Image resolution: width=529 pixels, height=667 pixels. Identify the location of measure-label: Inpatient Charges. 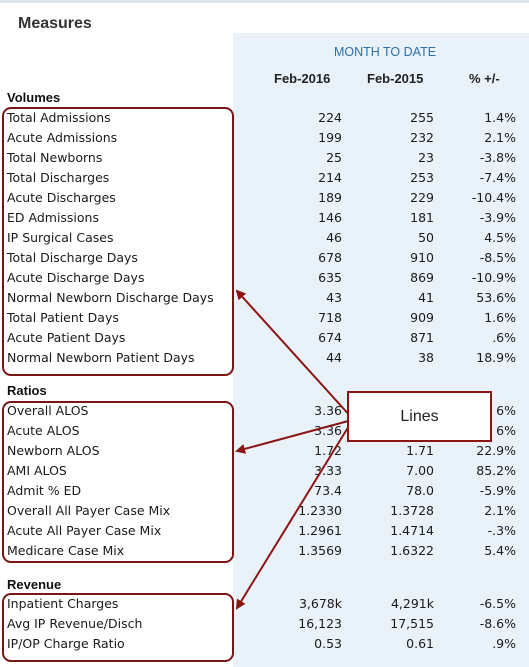
(63, 603).